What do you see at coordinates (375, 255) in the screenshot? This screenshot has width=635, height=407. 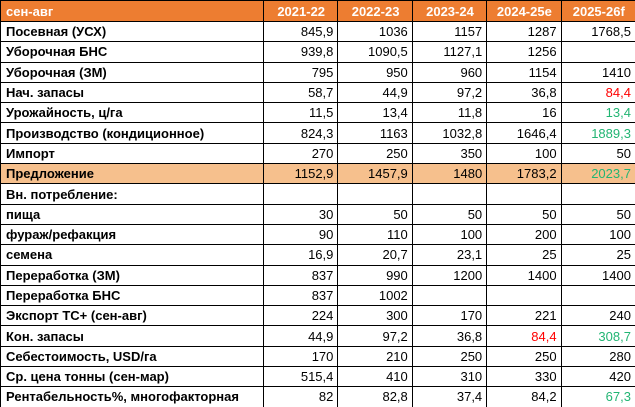 I see `cell-value: 20,7` at bounding box center [375, 255].